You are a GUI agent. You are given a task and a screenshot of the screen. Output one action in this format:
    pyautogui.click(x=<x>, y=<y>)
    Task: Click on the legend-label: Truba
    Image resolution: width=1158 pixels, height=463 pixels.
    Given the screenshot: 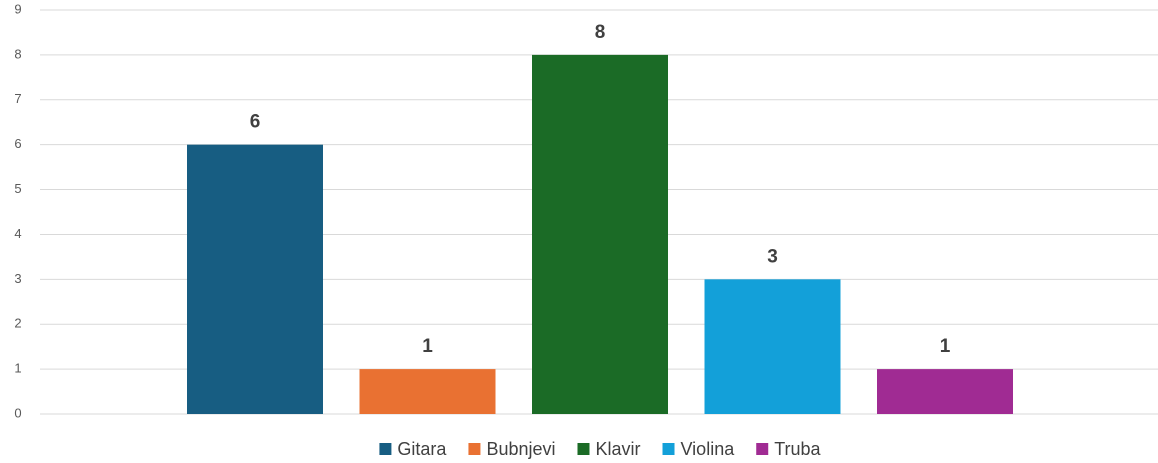 What is the action you would take?
    pyautogui.click(x=797, y=449)
    